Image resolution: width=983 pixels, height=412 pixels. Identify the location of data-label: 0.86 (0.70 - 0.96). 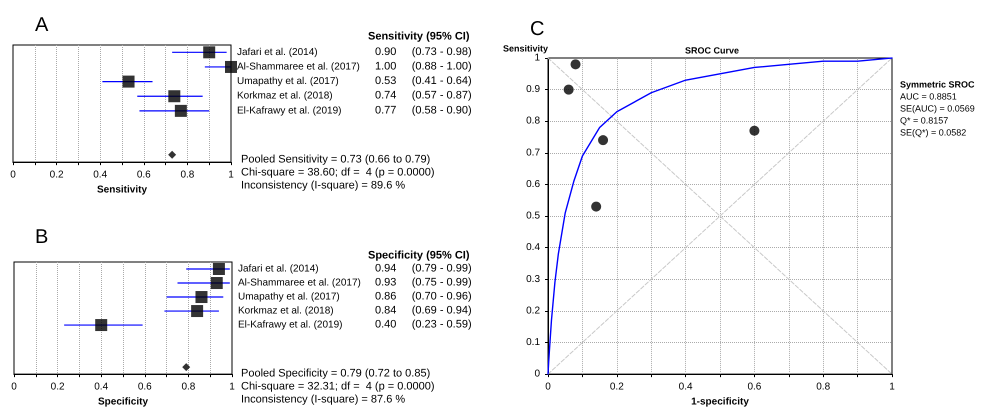
(423, 296).